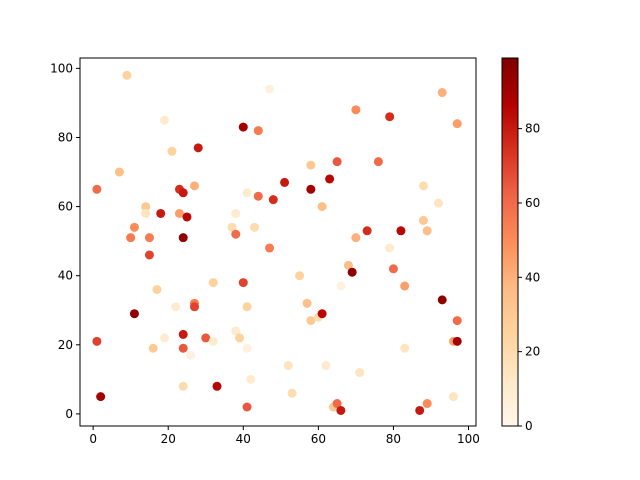 This screenshot has width=640, height=480. I want to click on y-tick-label: 0, so click(69, 414).